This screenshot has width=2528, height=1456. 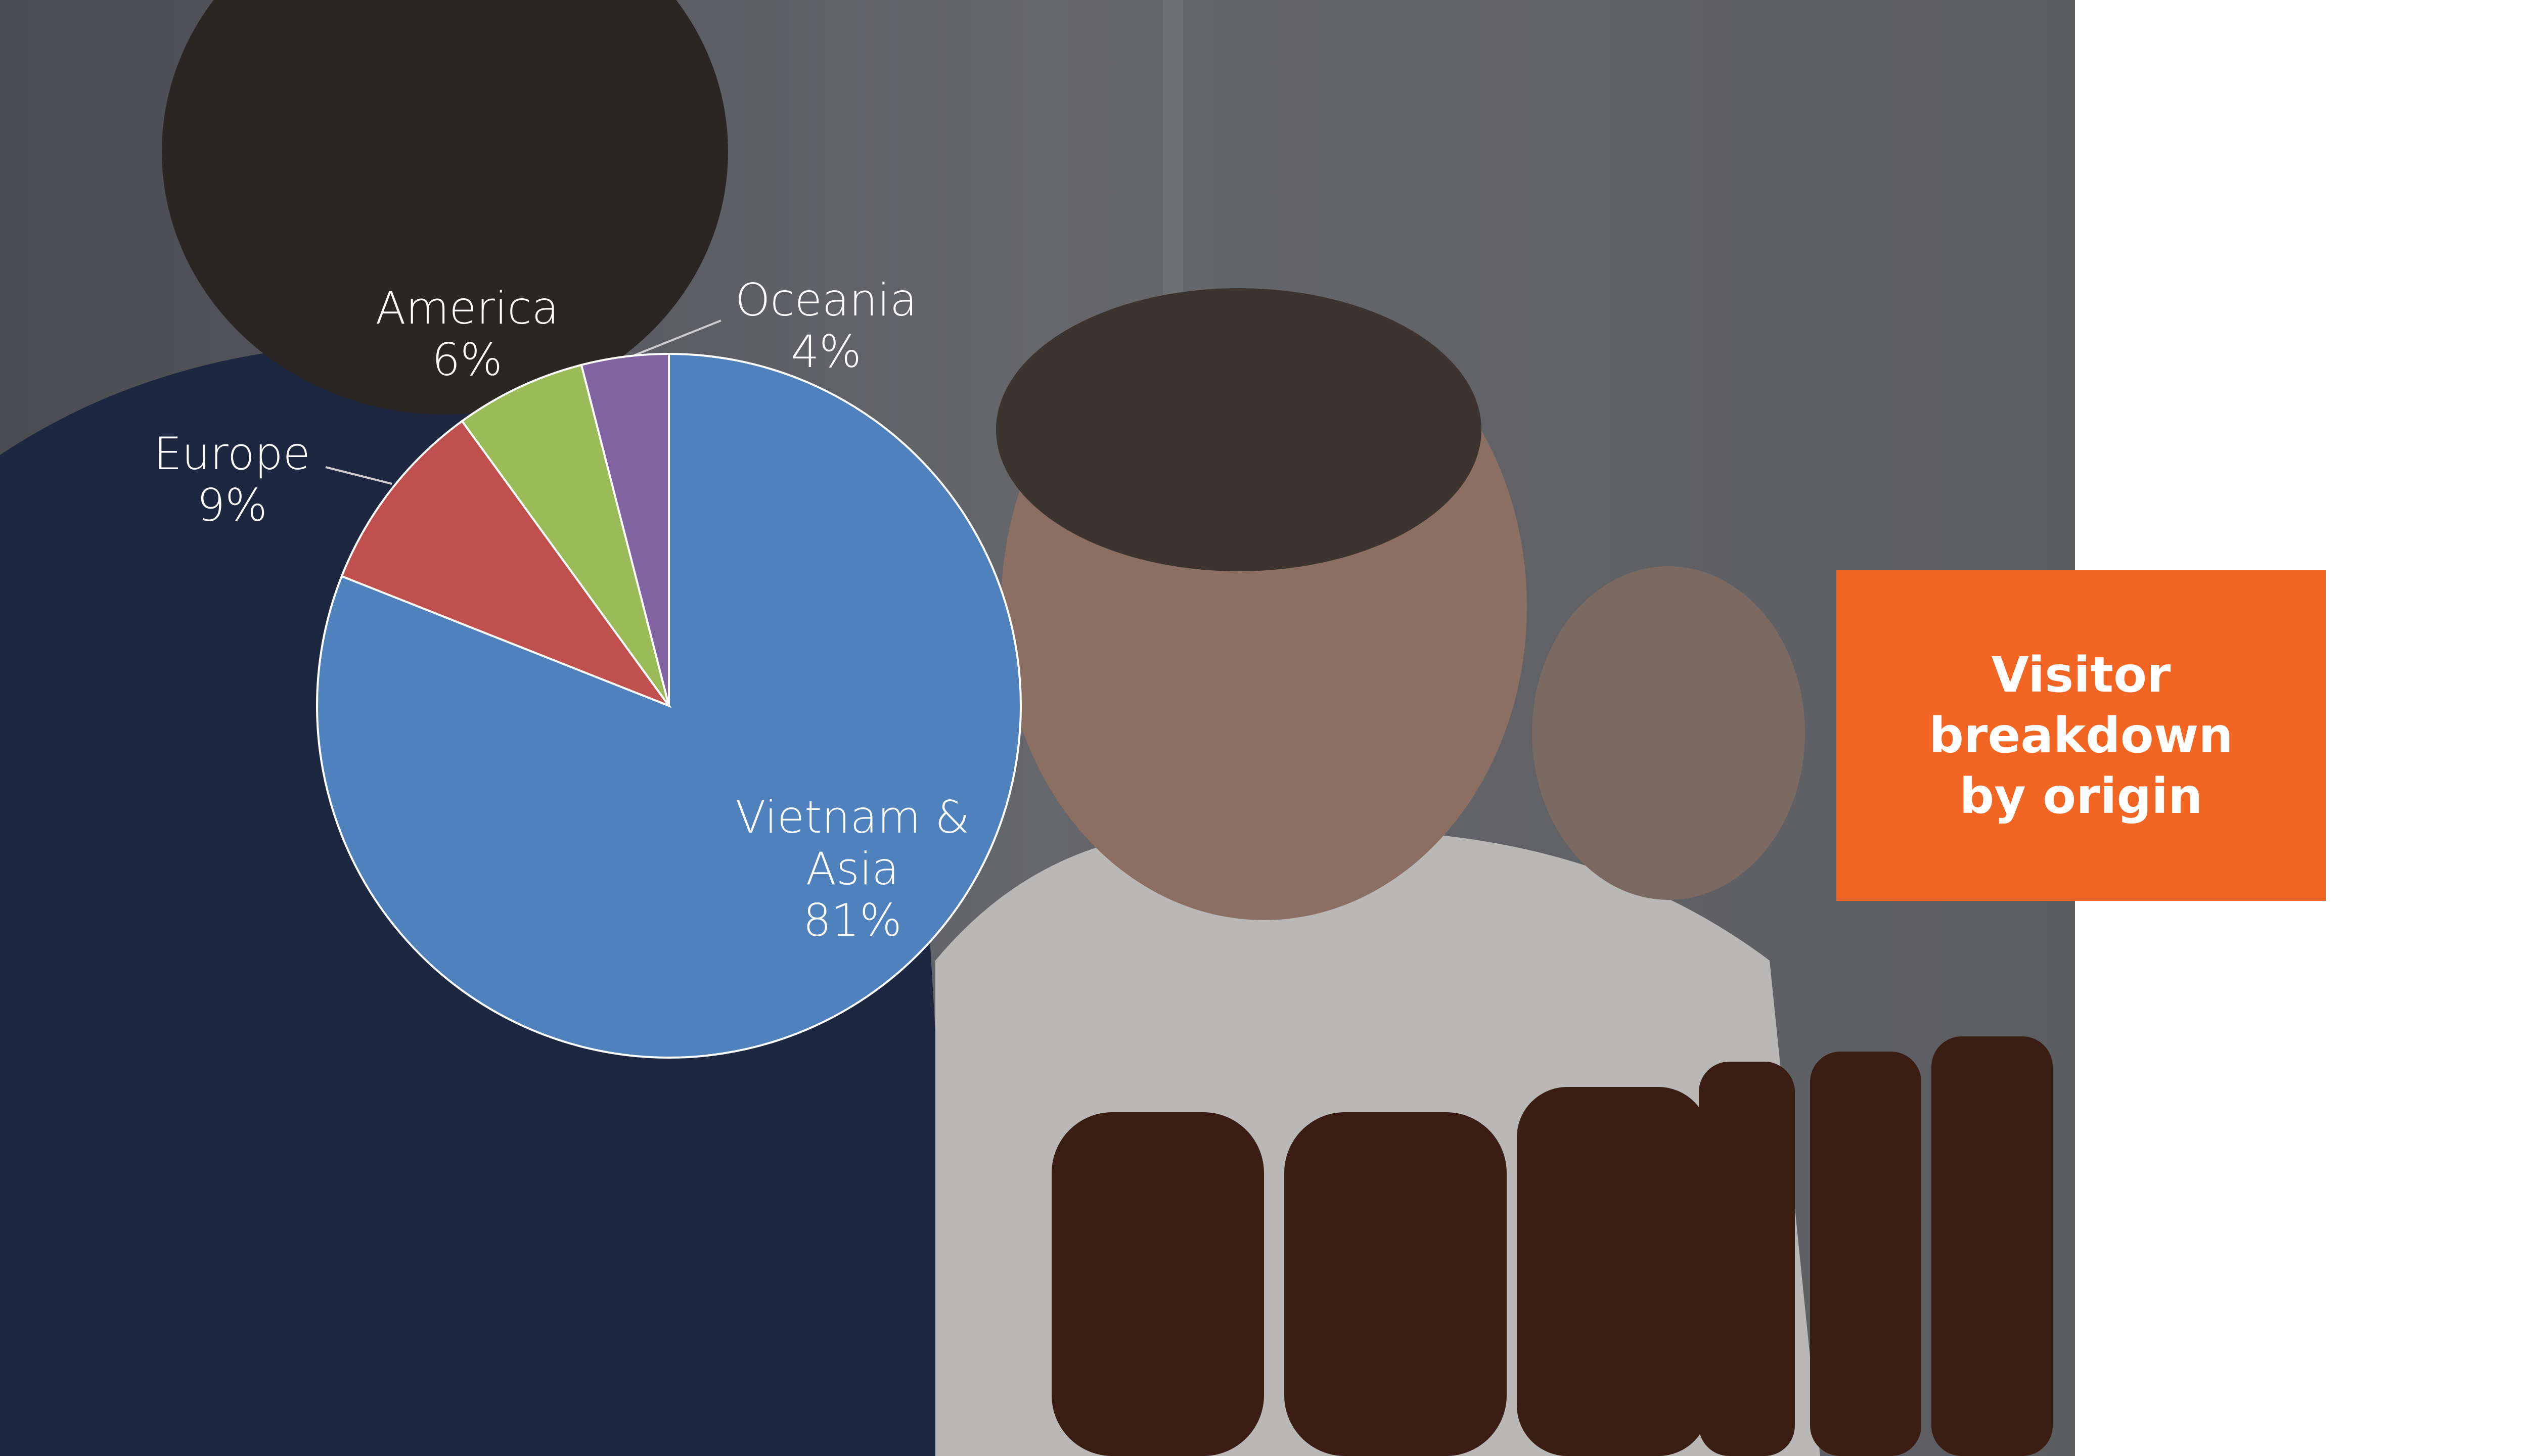 I want to click on chart-title: Visitor breakdown by origin, so click(x=2081, y=736).